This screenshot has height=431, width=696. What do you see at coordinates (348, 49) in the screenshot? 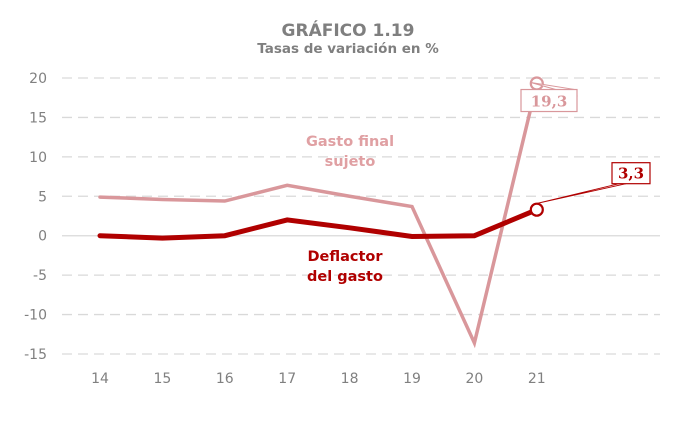
I see `chart-subtitle: Tasas de variación en %` at bounding box center [348, 49].